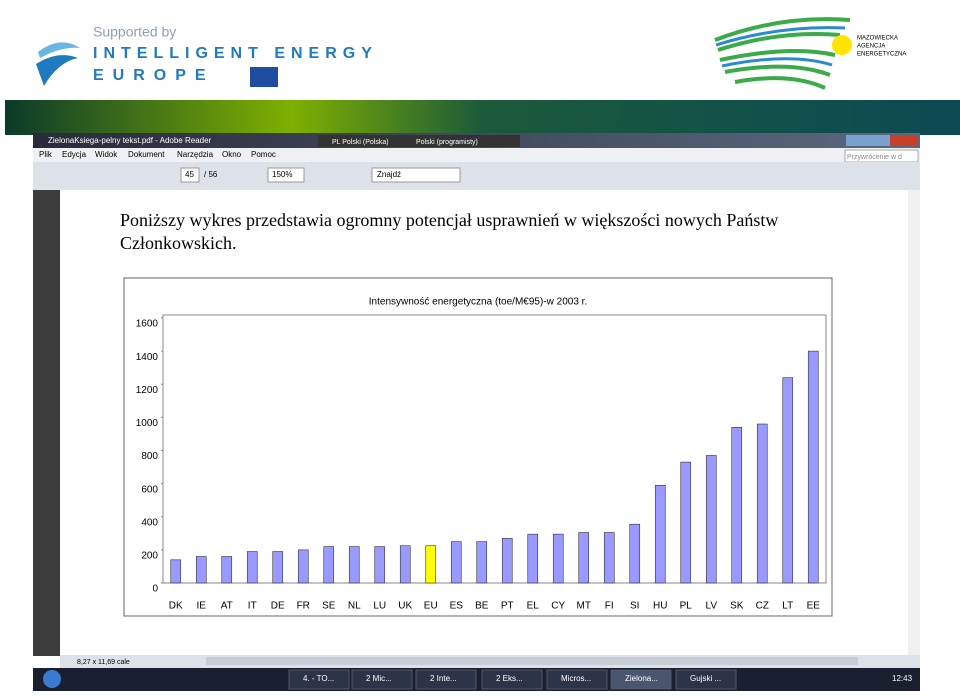 This screenshot has width=960, height=696. What do you see at coordinates (584, 606) in the screenshot?
I see `x-tick-label: MT` at bounding box center [584, 606].